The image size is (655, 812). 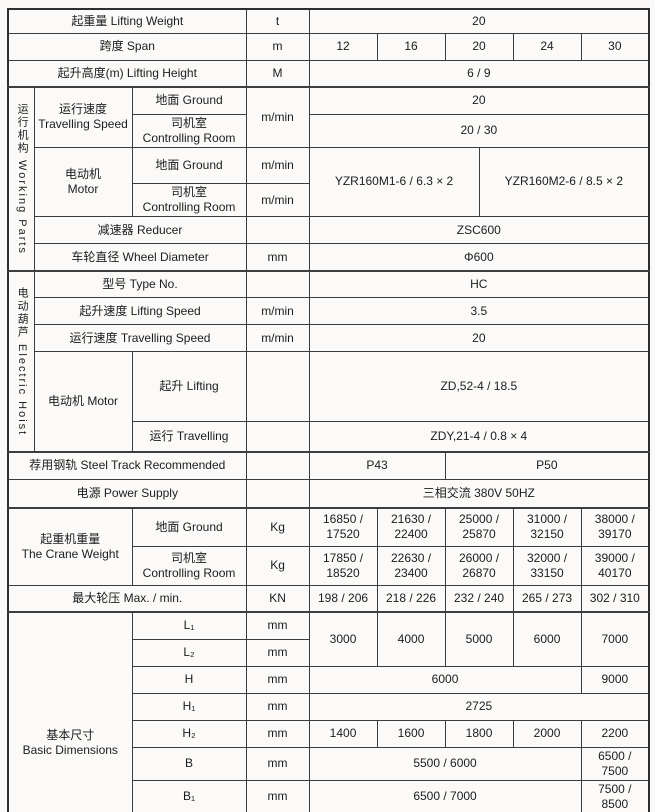 What do you see at coordinates (479, 21) in the screenshot?
I see `lifting-weight-value: 20` at bounding box center [479, 21].